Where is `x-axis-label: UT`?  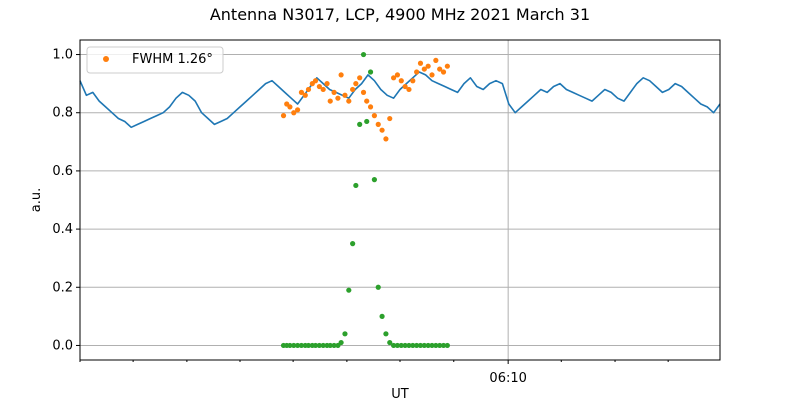
x-axis-label: UT is located at coordinates (400, 393).